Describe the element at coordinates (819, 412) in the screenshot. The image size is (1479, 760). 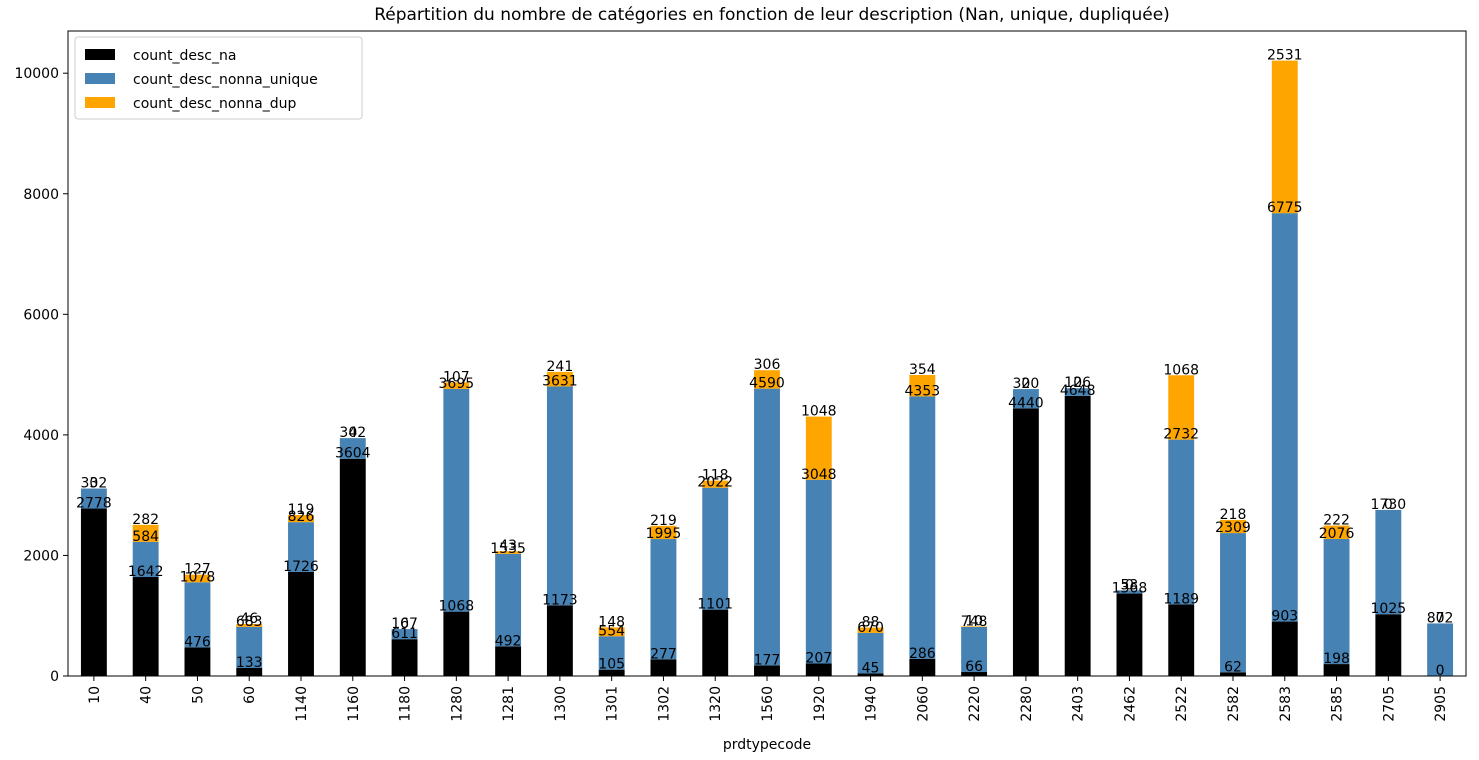
I see `data-label: 1048` at that location.